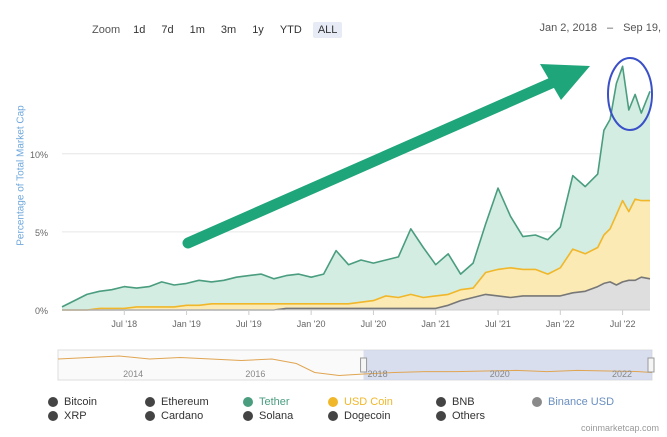 Image resolution: width=667 pixels, height=437 pixels. Describe the element at coordinates (378, 374) in the screenshot. I see `navigator-tick-label: 2018` at that location.